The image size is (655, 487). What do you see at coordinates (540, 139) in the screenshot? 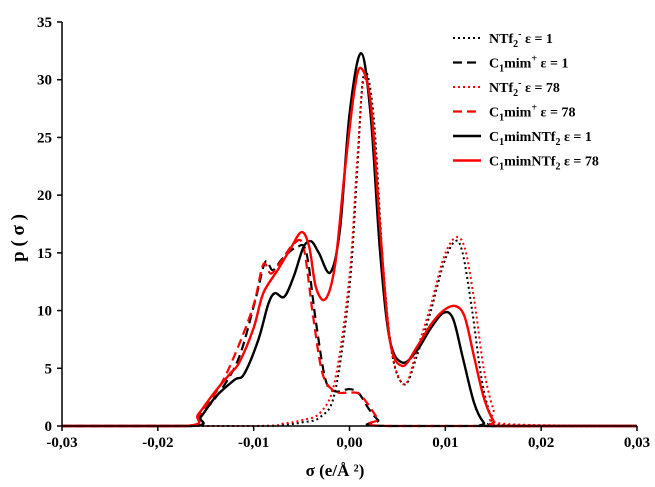
I see `legend-label-5: C1mimNTf2 ε = 1` at bounding box center [540, 139].